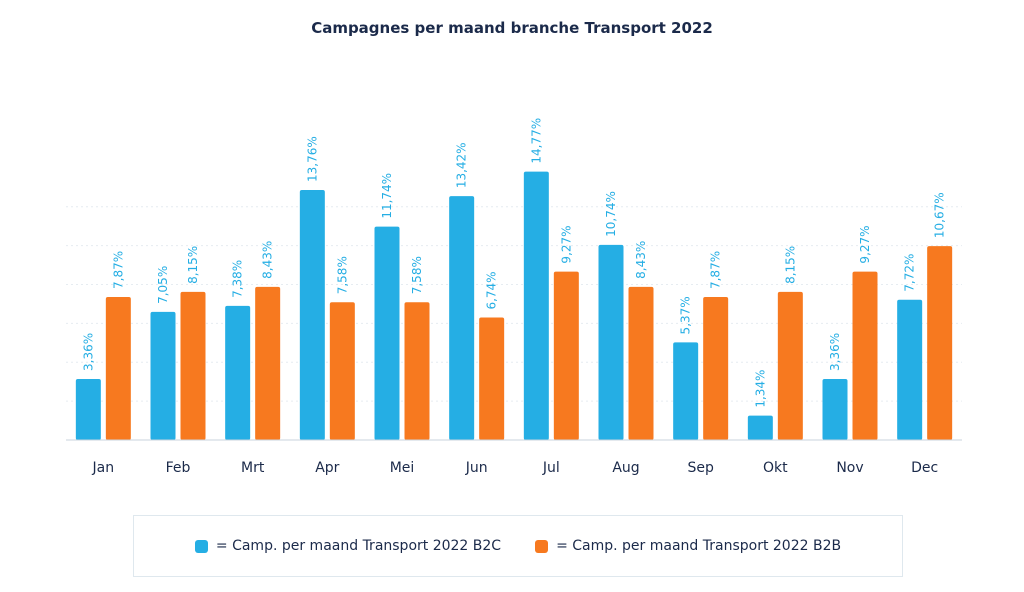  Describe the element at coordinates (462, 165) in the screenshot. I see `data-label-b2c-jun: 13,42%` at that location.